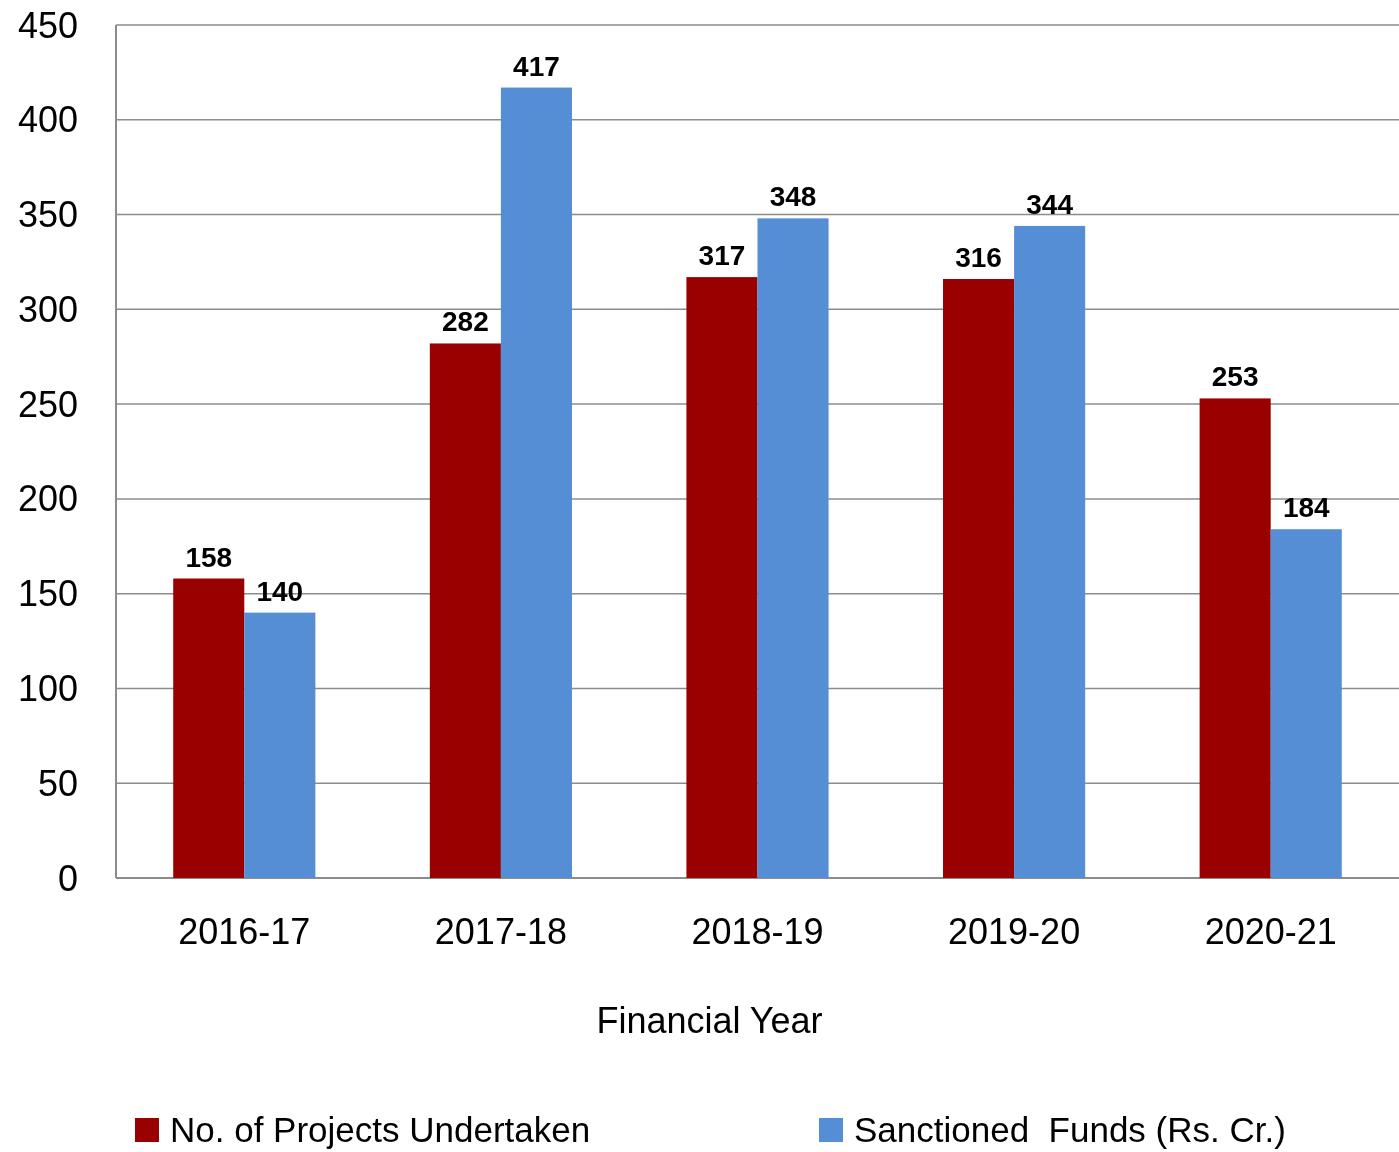 This screenshot has height=1152, width=1399. What do you see at coordinates (380, 1130) in the screenshot?
I see `legend-label: No. of Projects Undertaken` at bounding box center [380, 1130].